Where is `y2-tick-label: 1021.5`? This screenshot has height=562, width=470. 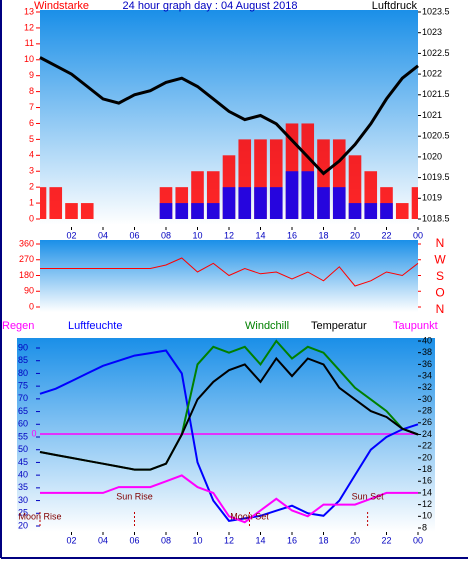
y2-tick-label: 1021.5 is located at coordinates (436, 94).